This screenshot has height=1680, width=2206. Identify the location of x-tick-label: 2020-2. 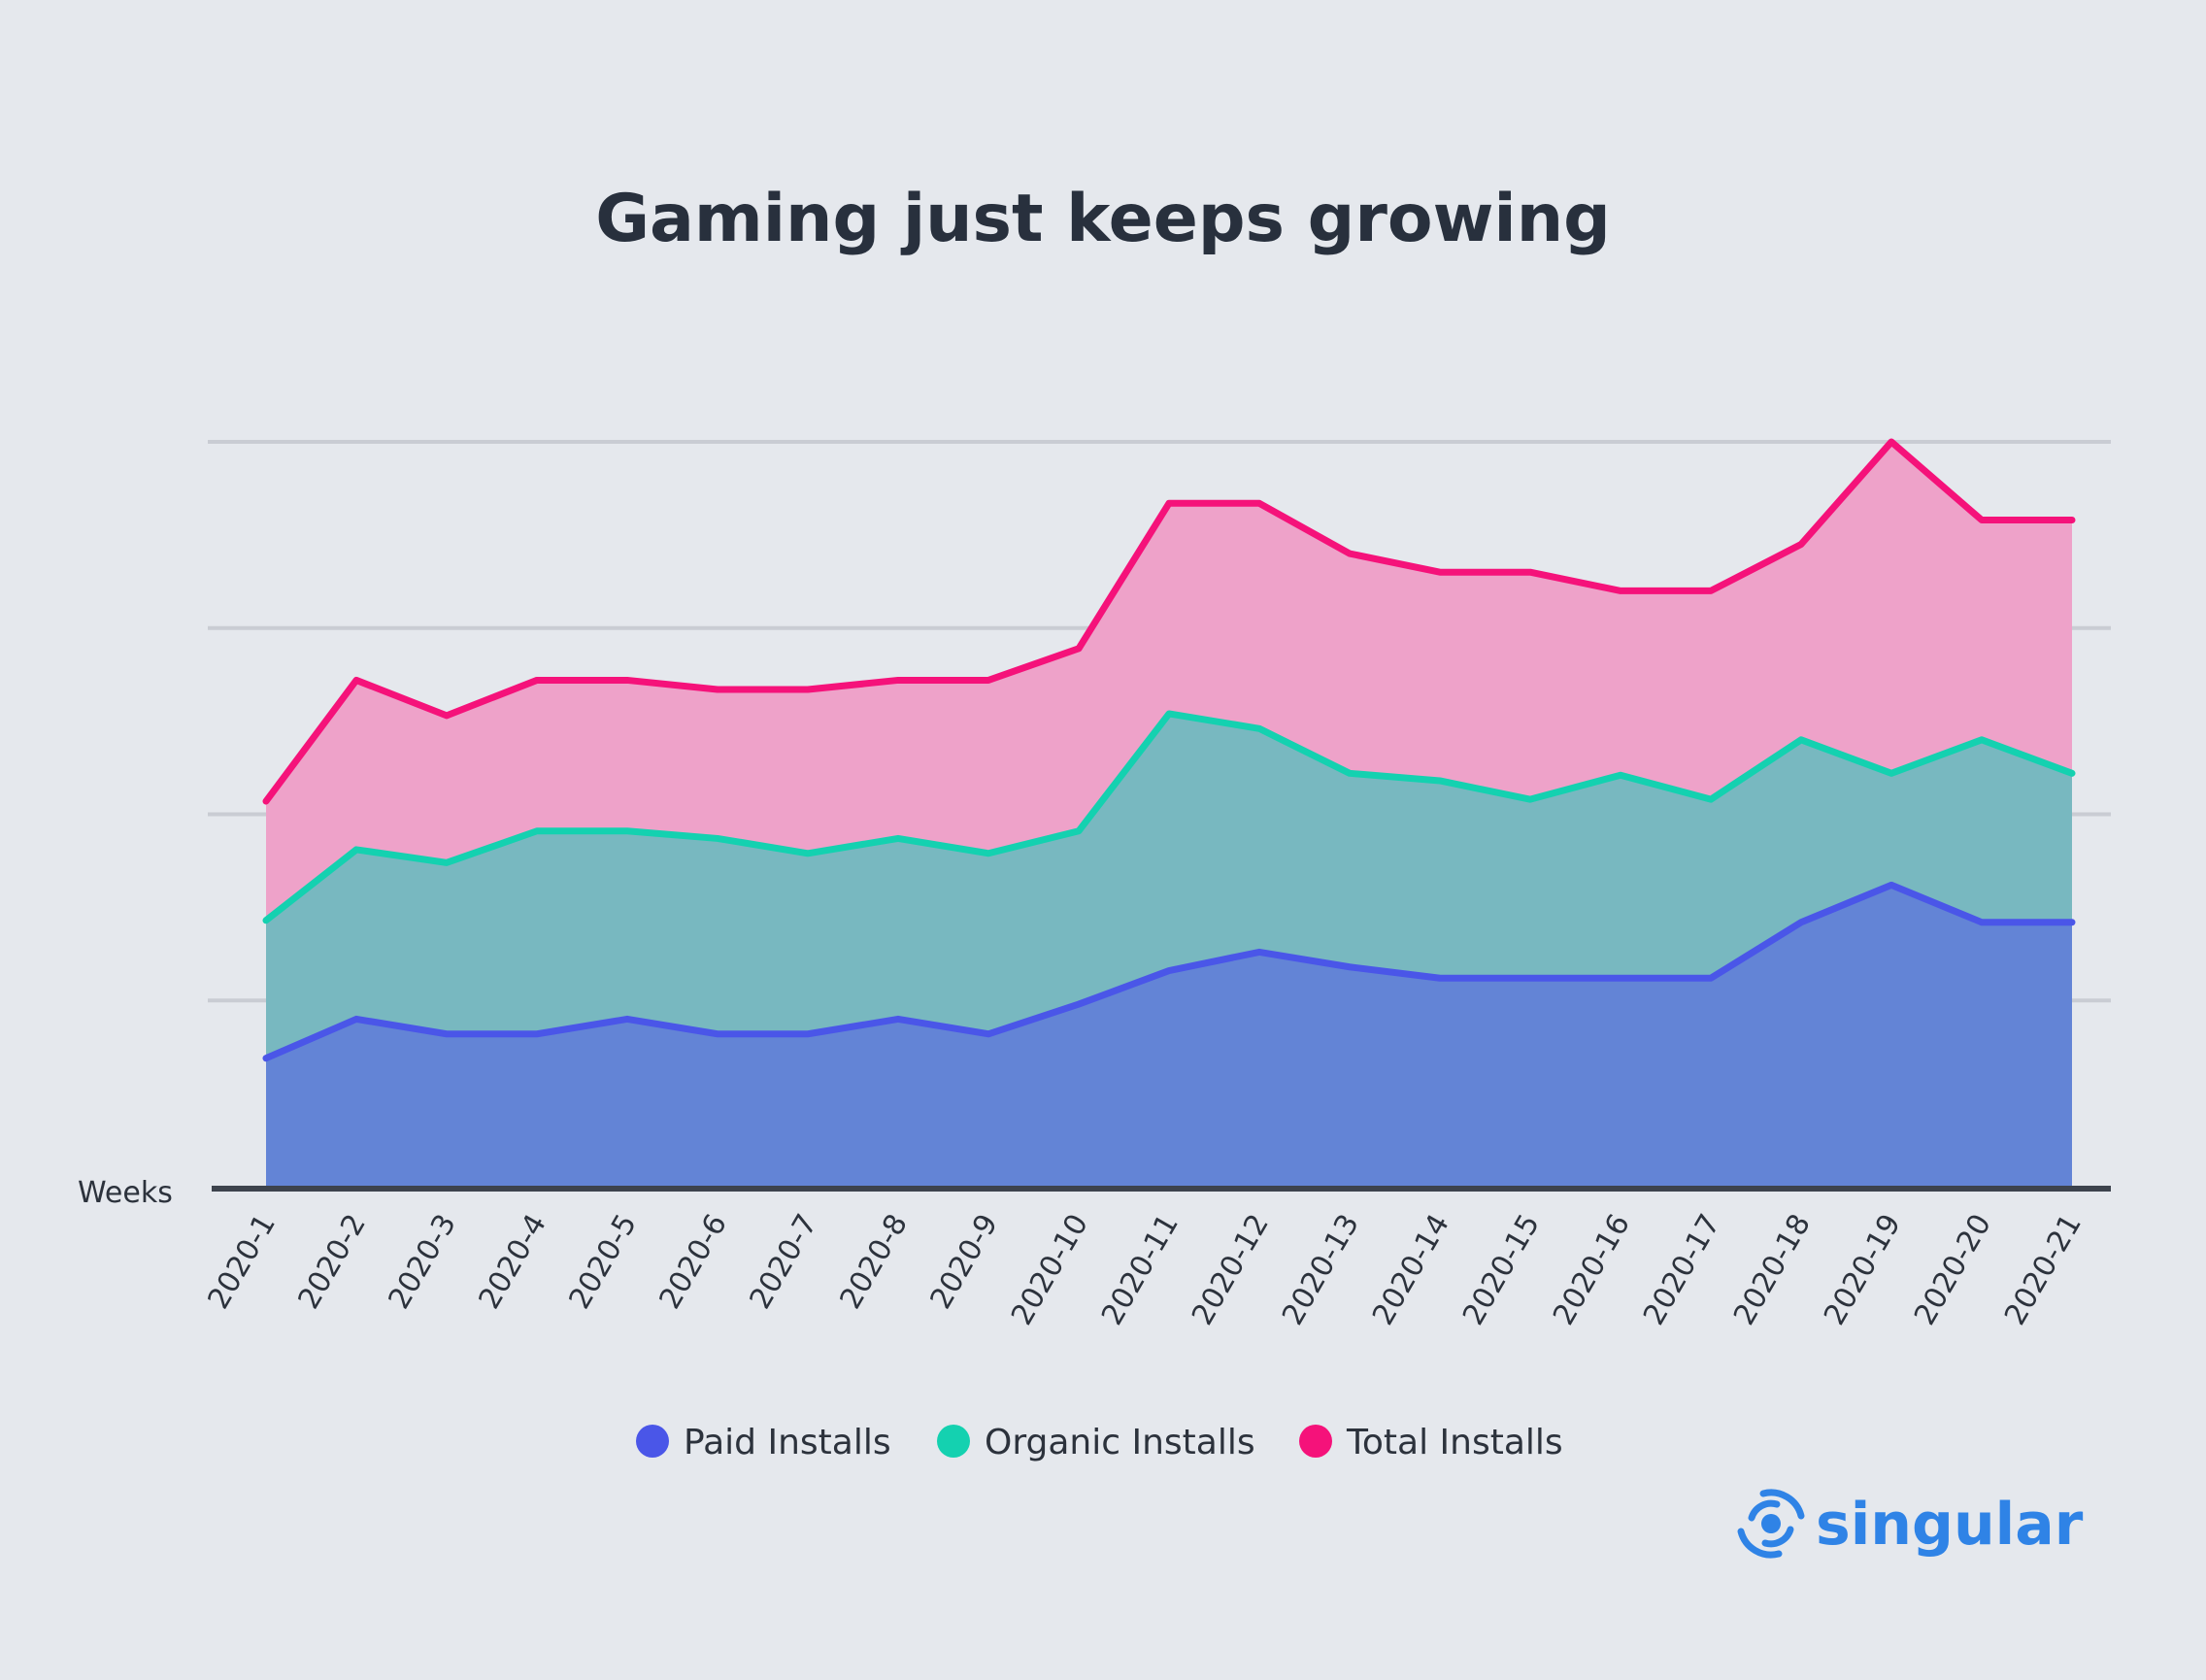
(332, 1262).